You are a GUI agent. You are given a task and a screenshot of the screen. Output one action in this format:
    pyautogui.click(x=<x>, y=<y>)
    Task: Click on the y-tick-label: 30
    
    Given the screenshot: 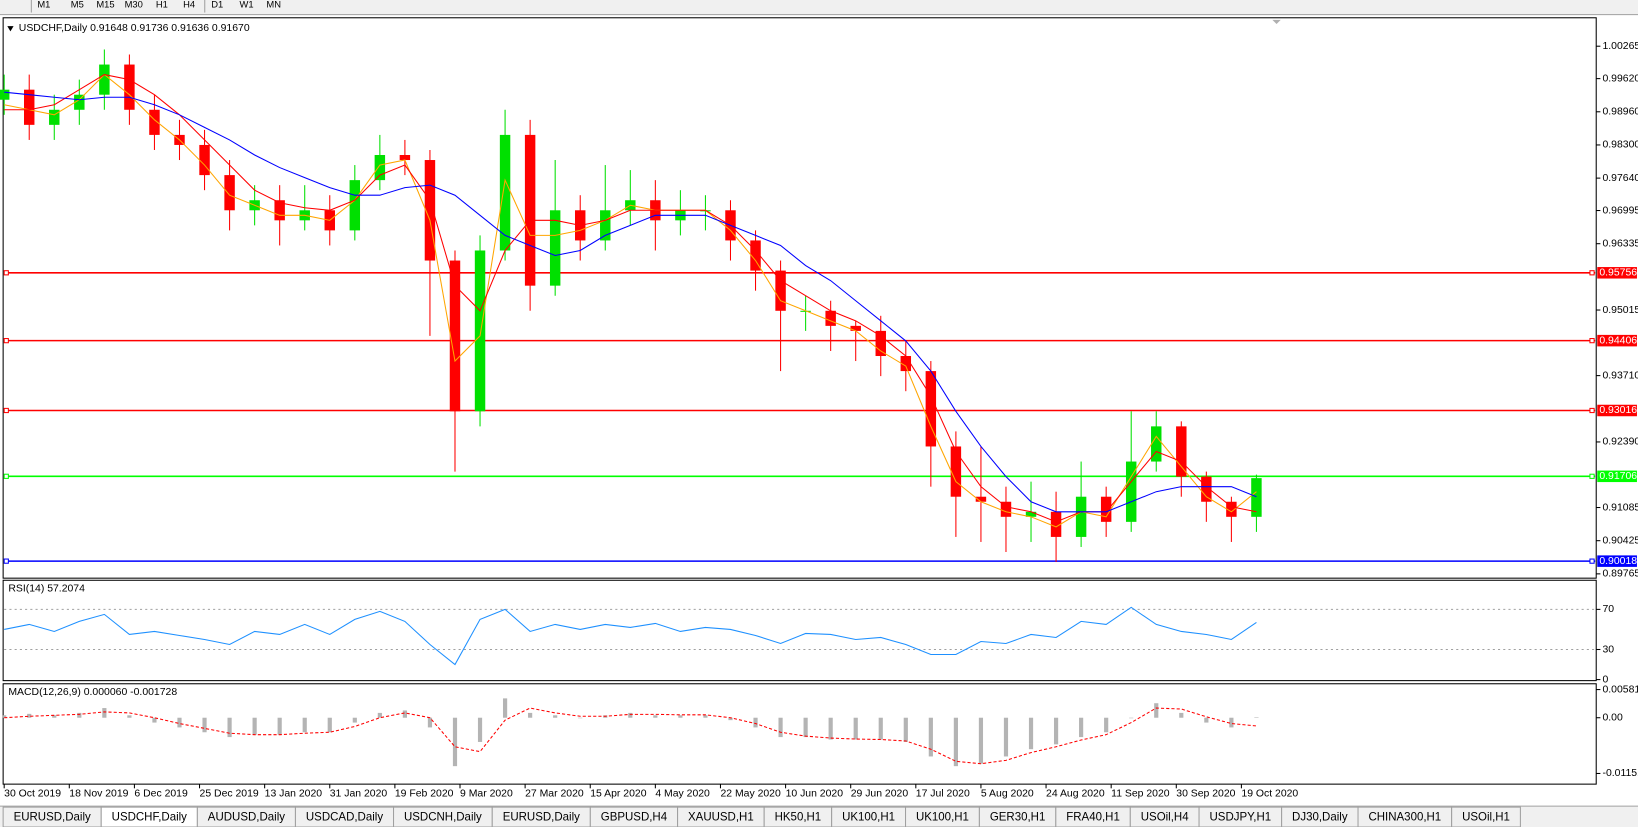 What is the action you would take?
    pyautogui.click(x=1608, y=649)
    